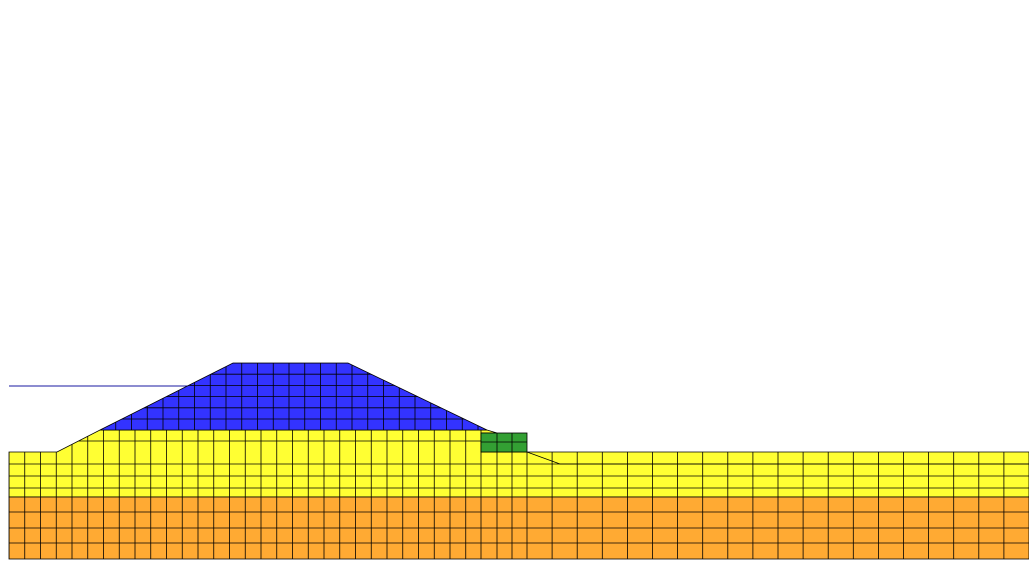 This screenshot has width=1029, height=563. Describe the element at coordinates (543, 458) in the screenshot. I see `mesh-line` at that location.